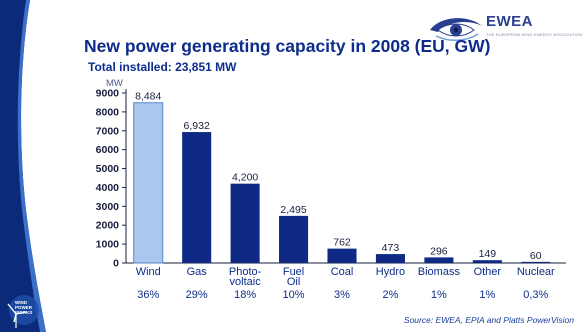  I want to click on category-label: Coal, so click(342, 272).